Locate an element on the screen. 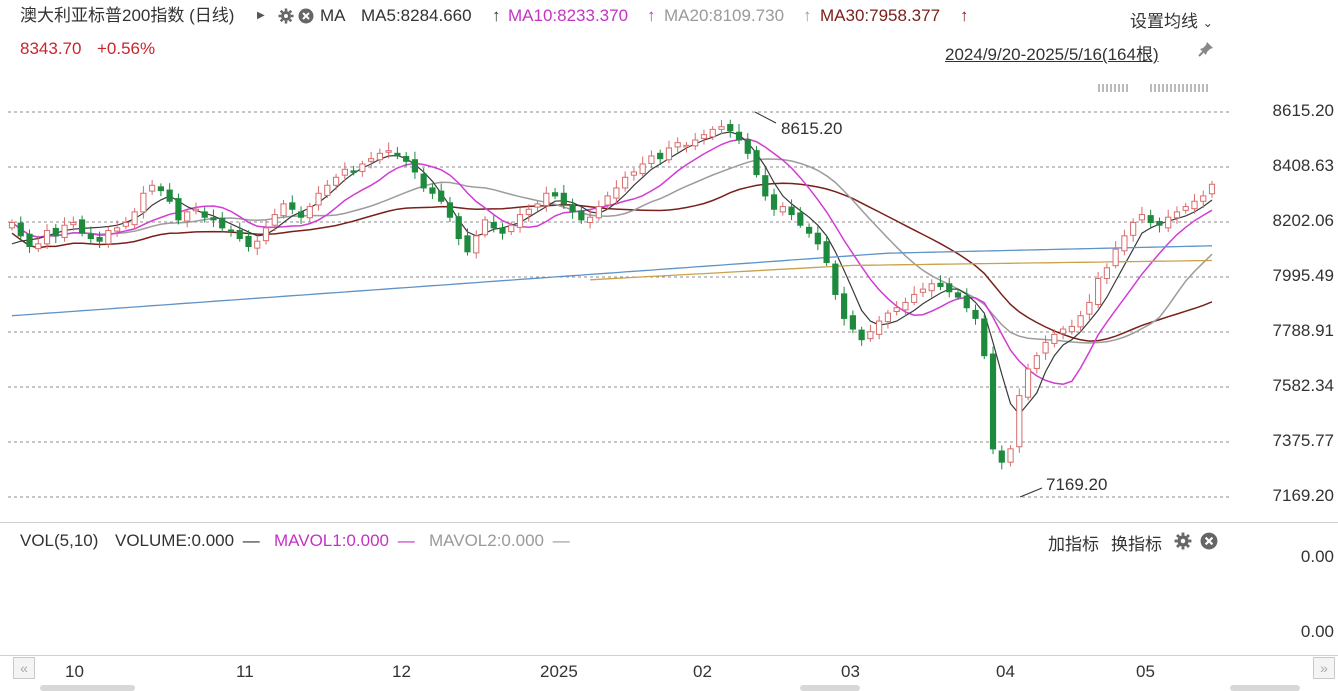 The image size is (1338, 691). x-tick-label: 03 is located at coordinates (850, 671).